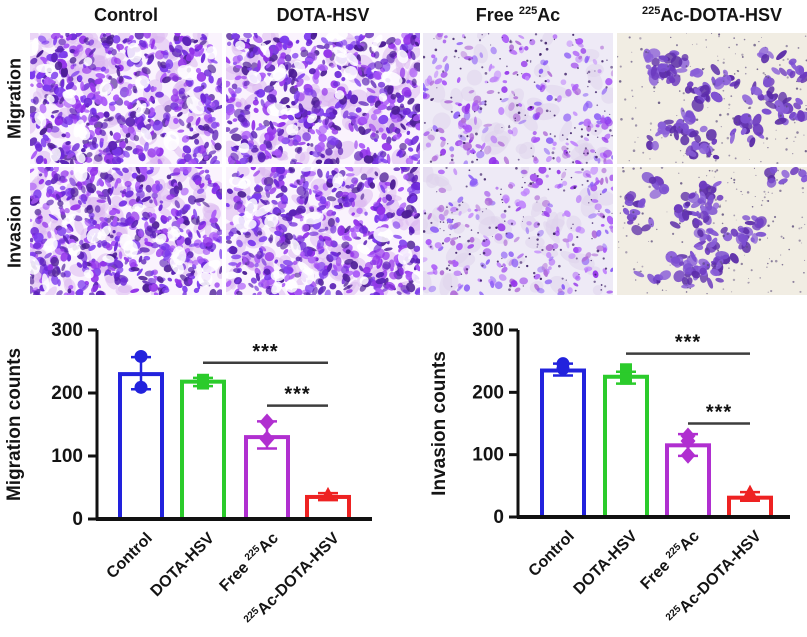 The height and width of the screenshot is (637, 807). I want to click on significance-stars: ***, so click(719, 413).